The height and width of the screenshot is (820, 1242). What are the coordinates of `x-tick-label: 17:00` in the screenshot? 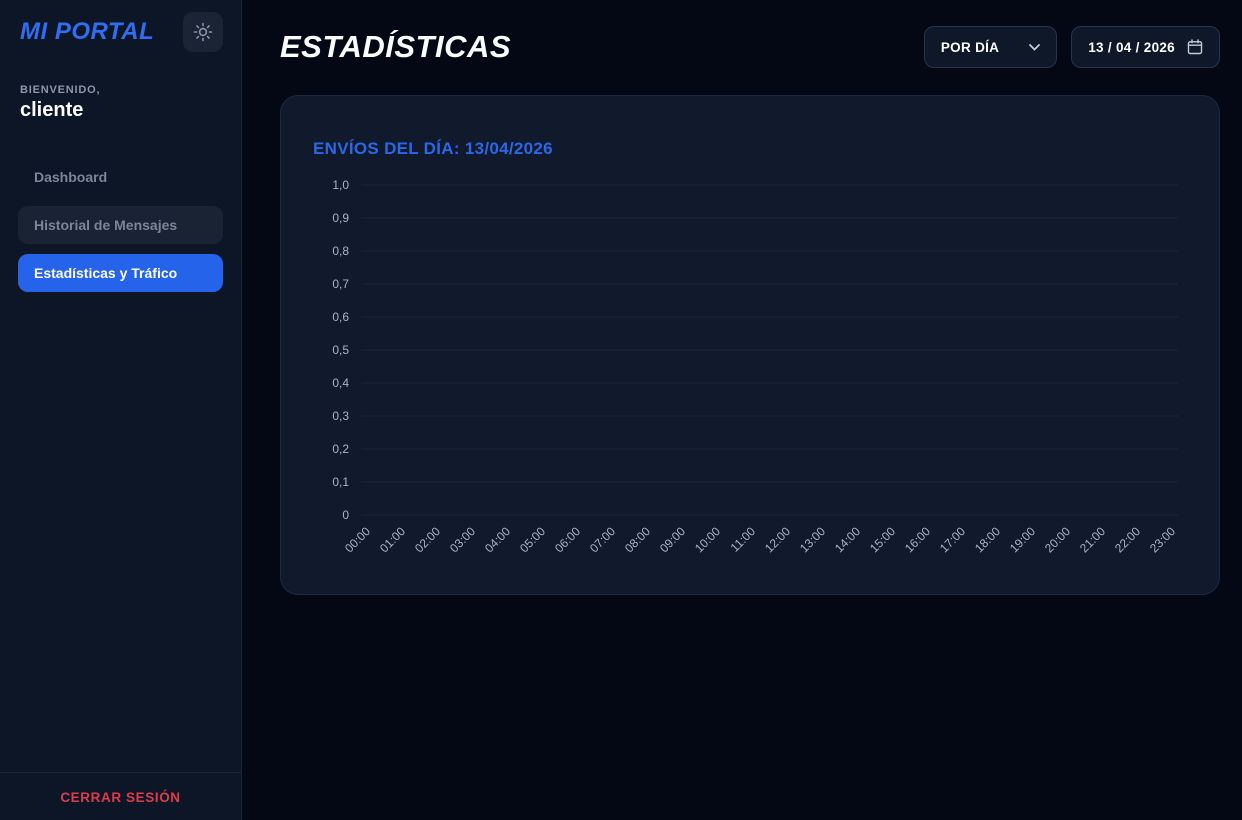 It's located at (952, 539).